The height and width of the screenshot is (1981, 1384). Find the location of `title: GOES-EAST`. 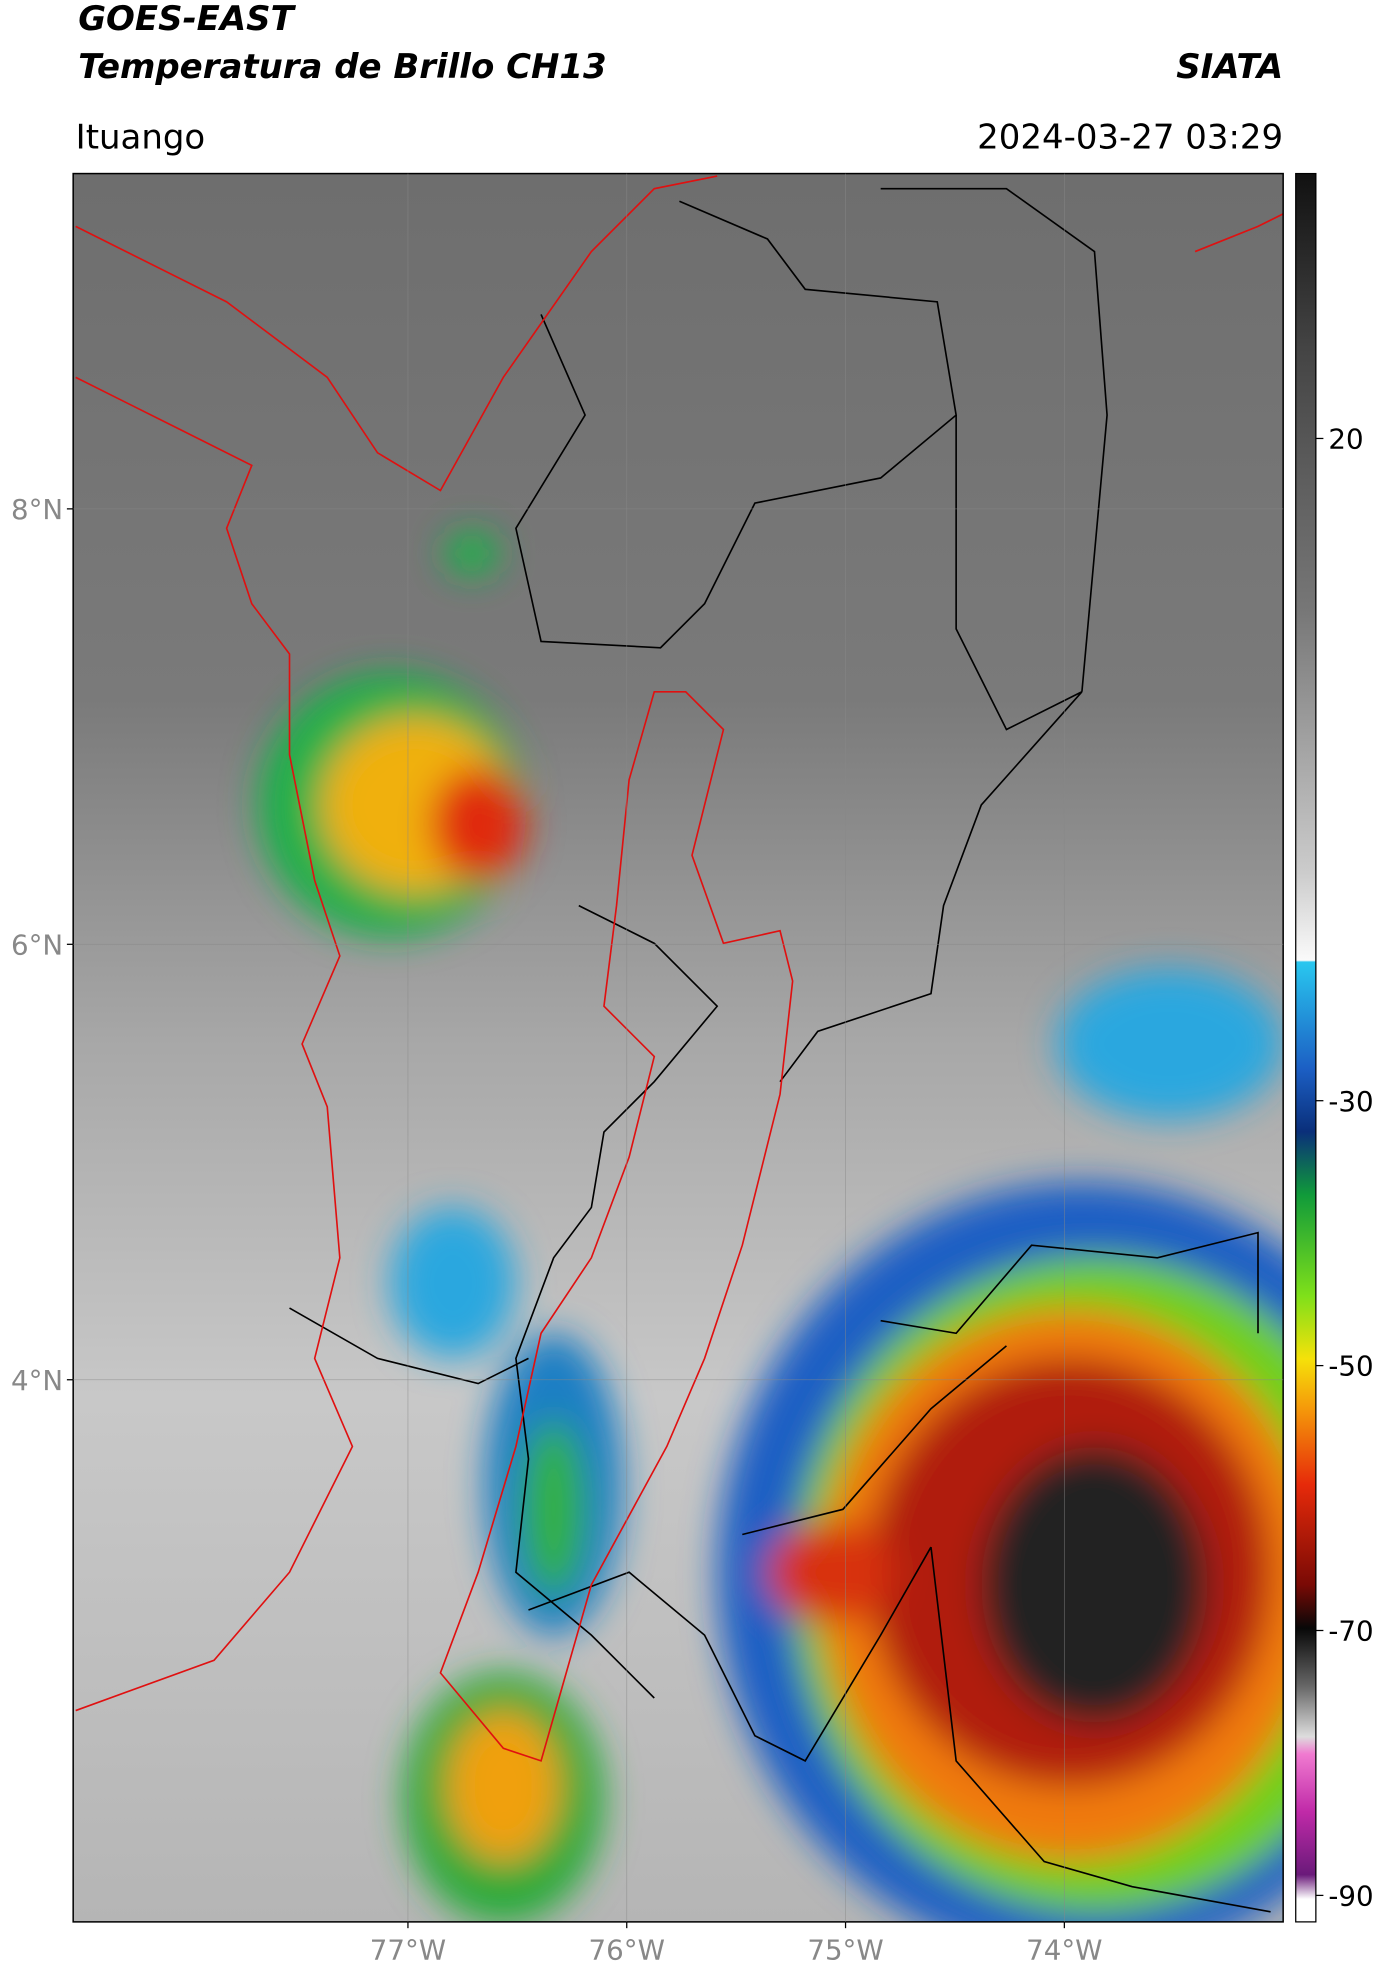

title: GOES-EAST is located at coordinates (187, 19).